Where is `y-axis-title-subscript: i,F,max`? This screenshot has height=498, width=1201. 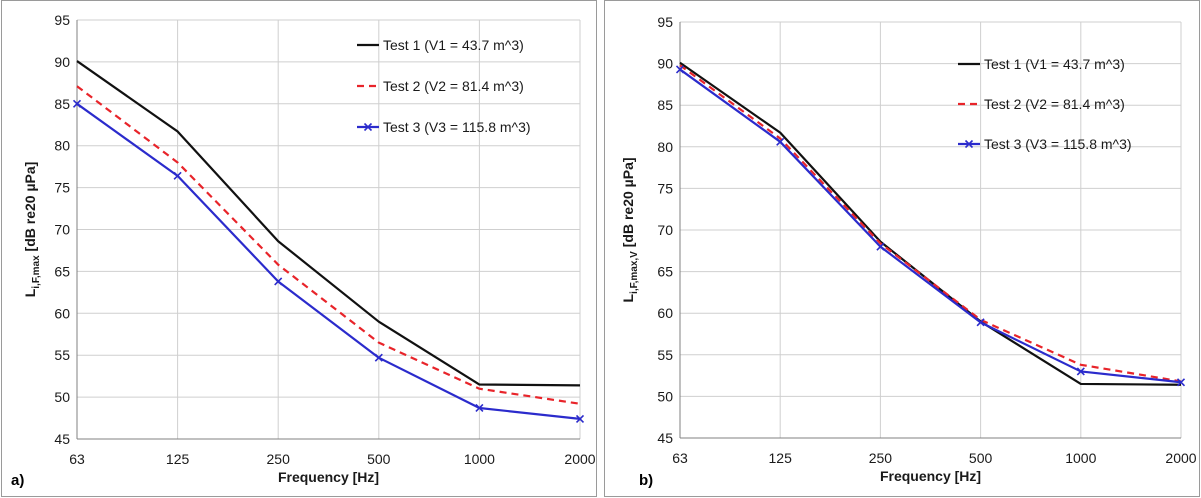
y-axis-title-subscript: i,F,max is located at coordinates (36, 272).